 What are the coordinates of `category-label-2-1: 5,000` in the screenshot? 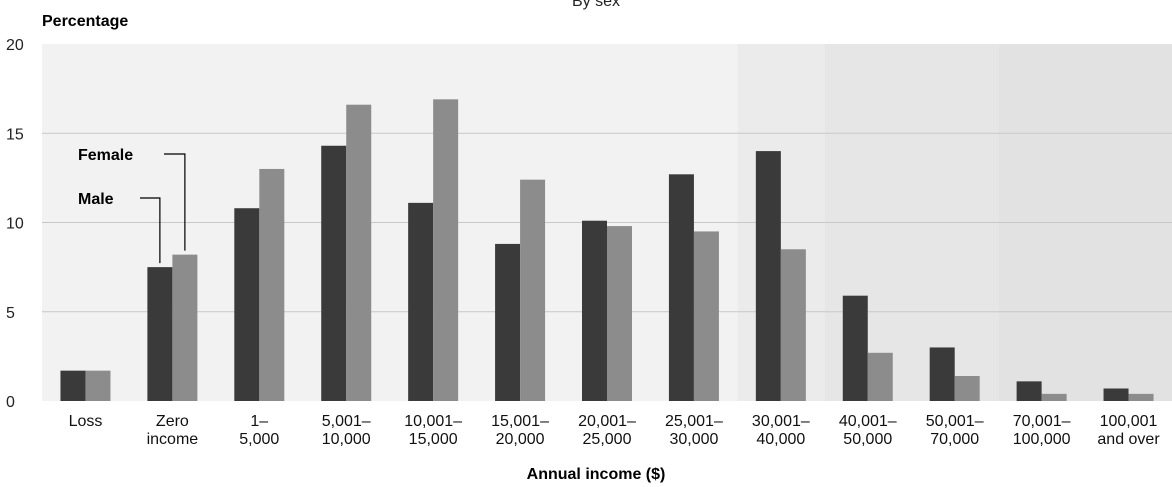 It's located at (259, 439).